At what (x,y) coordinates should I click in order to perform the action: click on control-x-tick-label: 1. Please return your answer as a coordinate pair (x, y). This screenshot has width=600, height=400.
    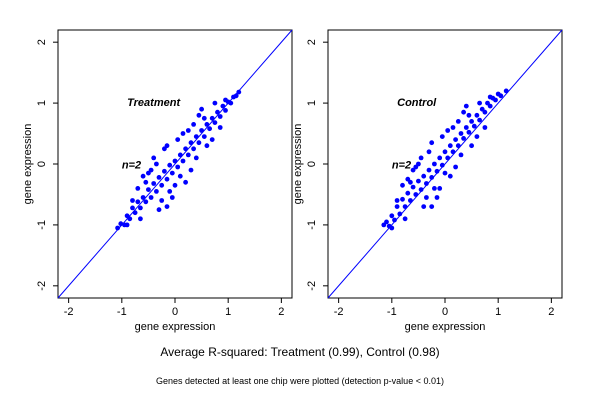
    Looking at the image, I should click on (498, 312).